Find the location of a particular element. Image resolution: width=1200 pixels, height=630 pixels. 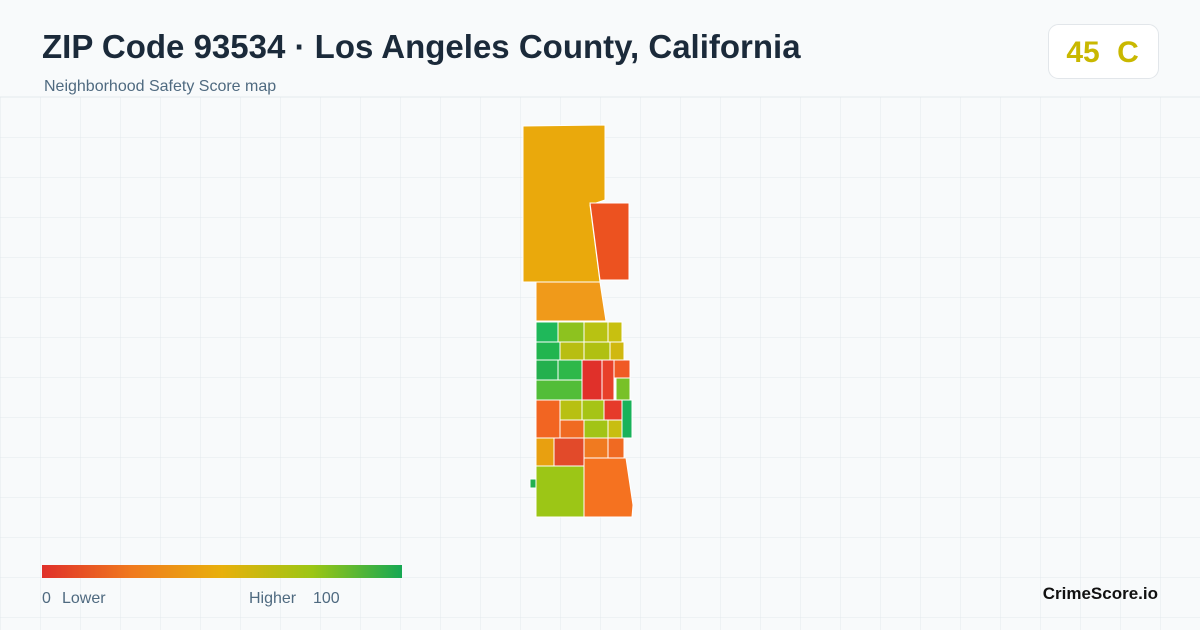

legend-gradient is located at coordinates (222, 571).